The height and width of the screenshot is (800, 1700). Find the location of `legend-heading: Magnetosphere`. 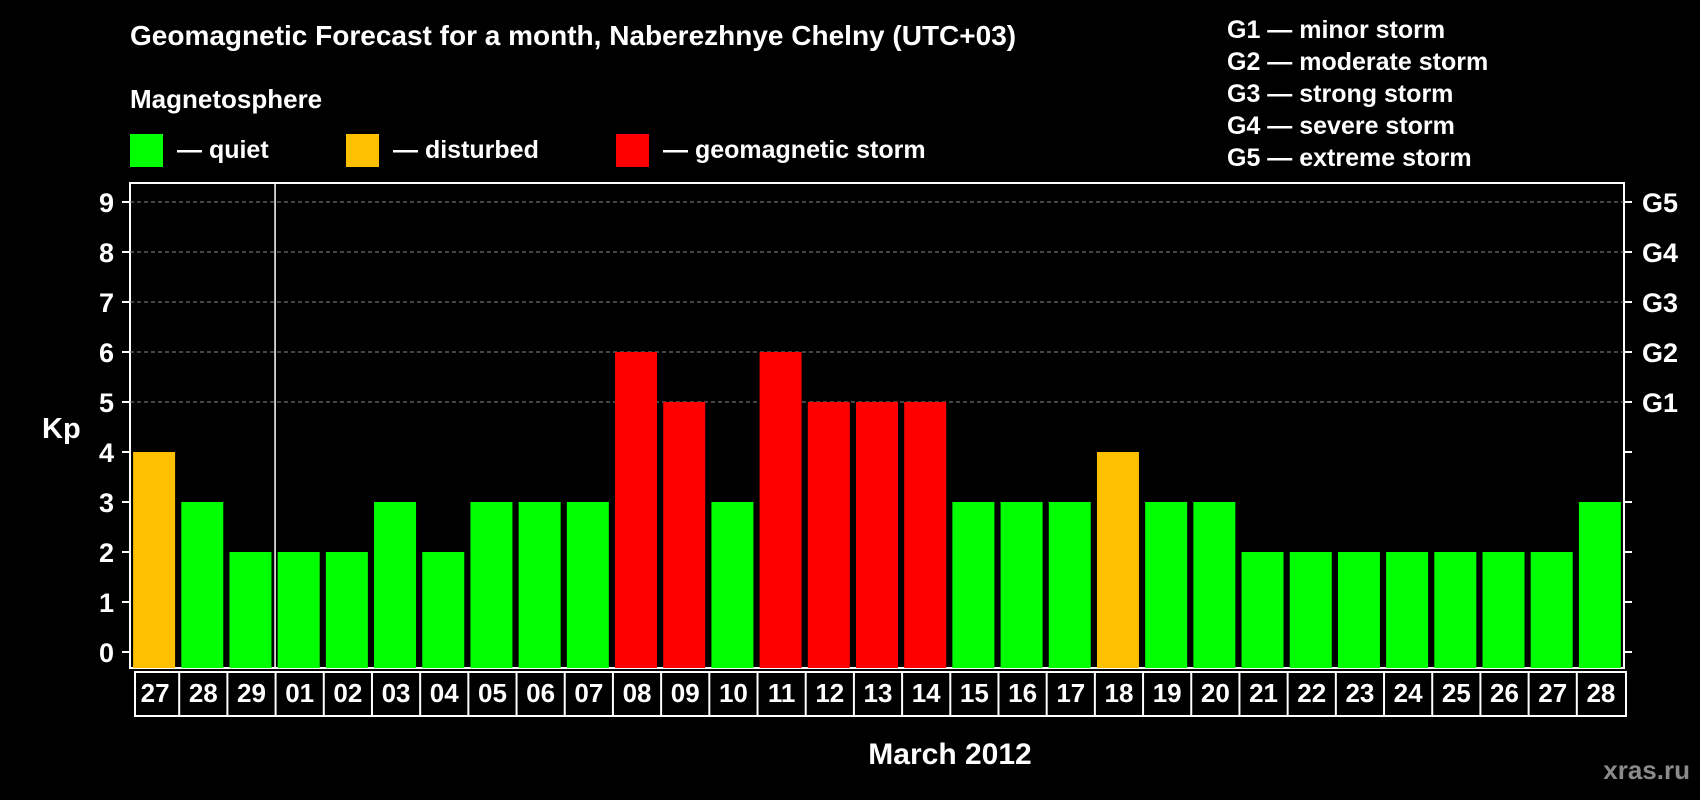

legend-heading: Magnetosphere is located at coordinates (226, 99).